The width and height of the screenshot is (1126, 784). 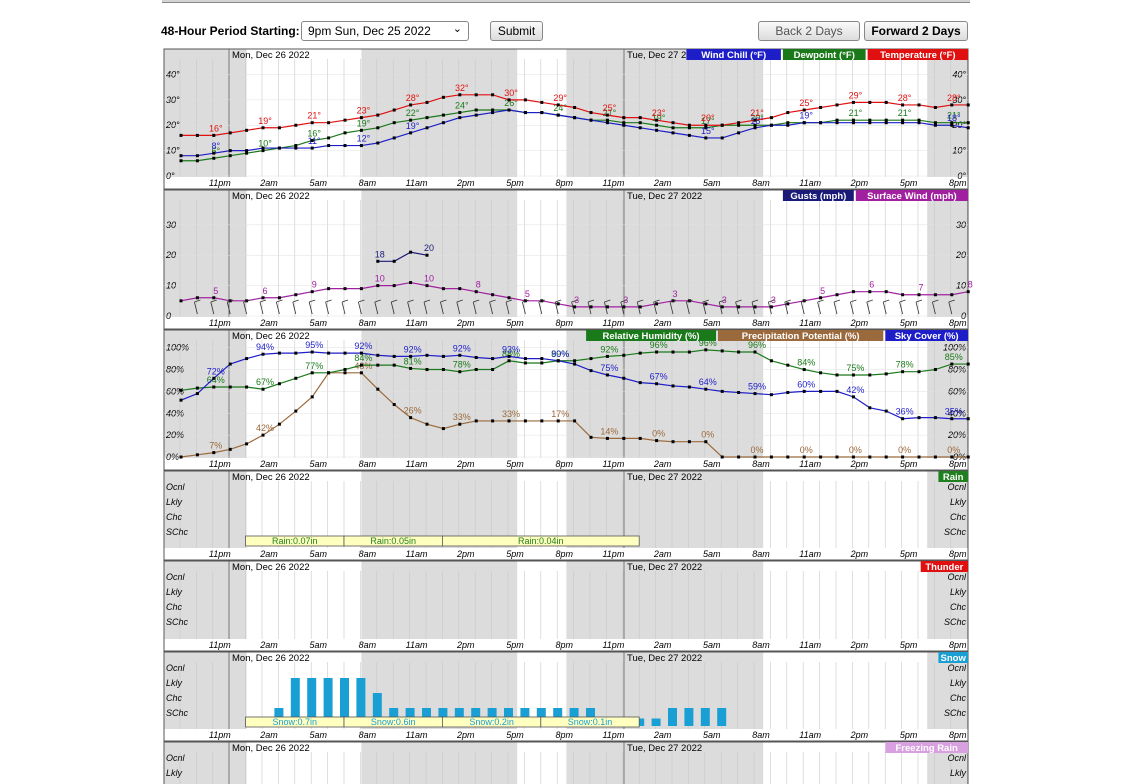 I want to click on legend-label: Gusts (mph), so click(x=818, y=196).